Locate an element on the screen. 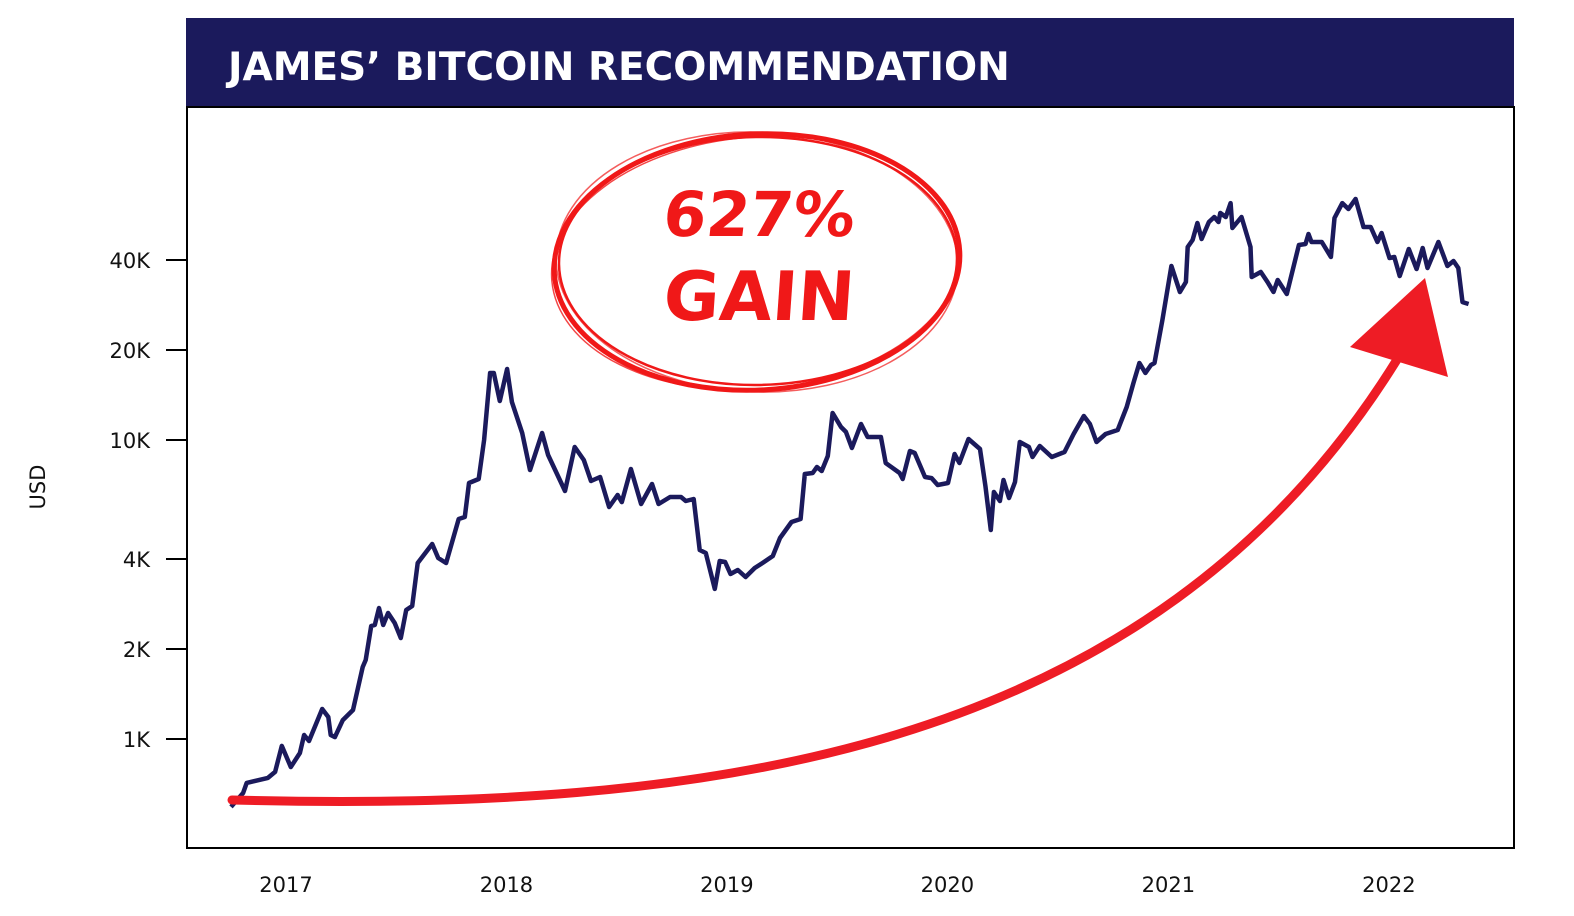 Image resolution: width=1574 pixels, height=916 pixels. y-tick-label: 4K is located at coordinates (137, 560).